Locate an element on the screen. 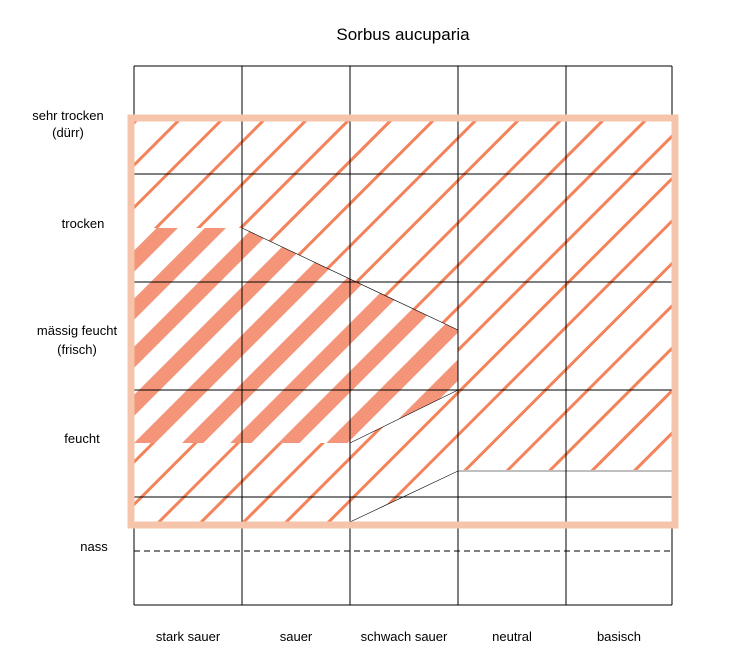  moisture-label-trocken: trocken is located at coordinates (83, 223).